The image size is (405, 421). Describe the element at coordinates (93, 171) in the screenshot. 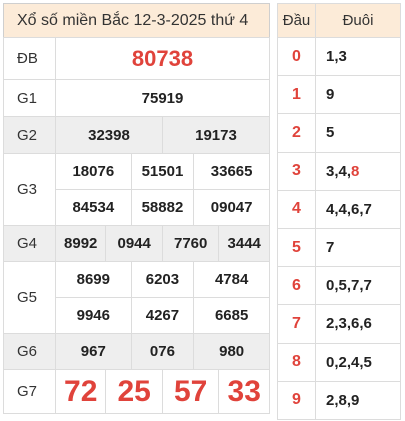

I see `g3-number: 18076` at that location.